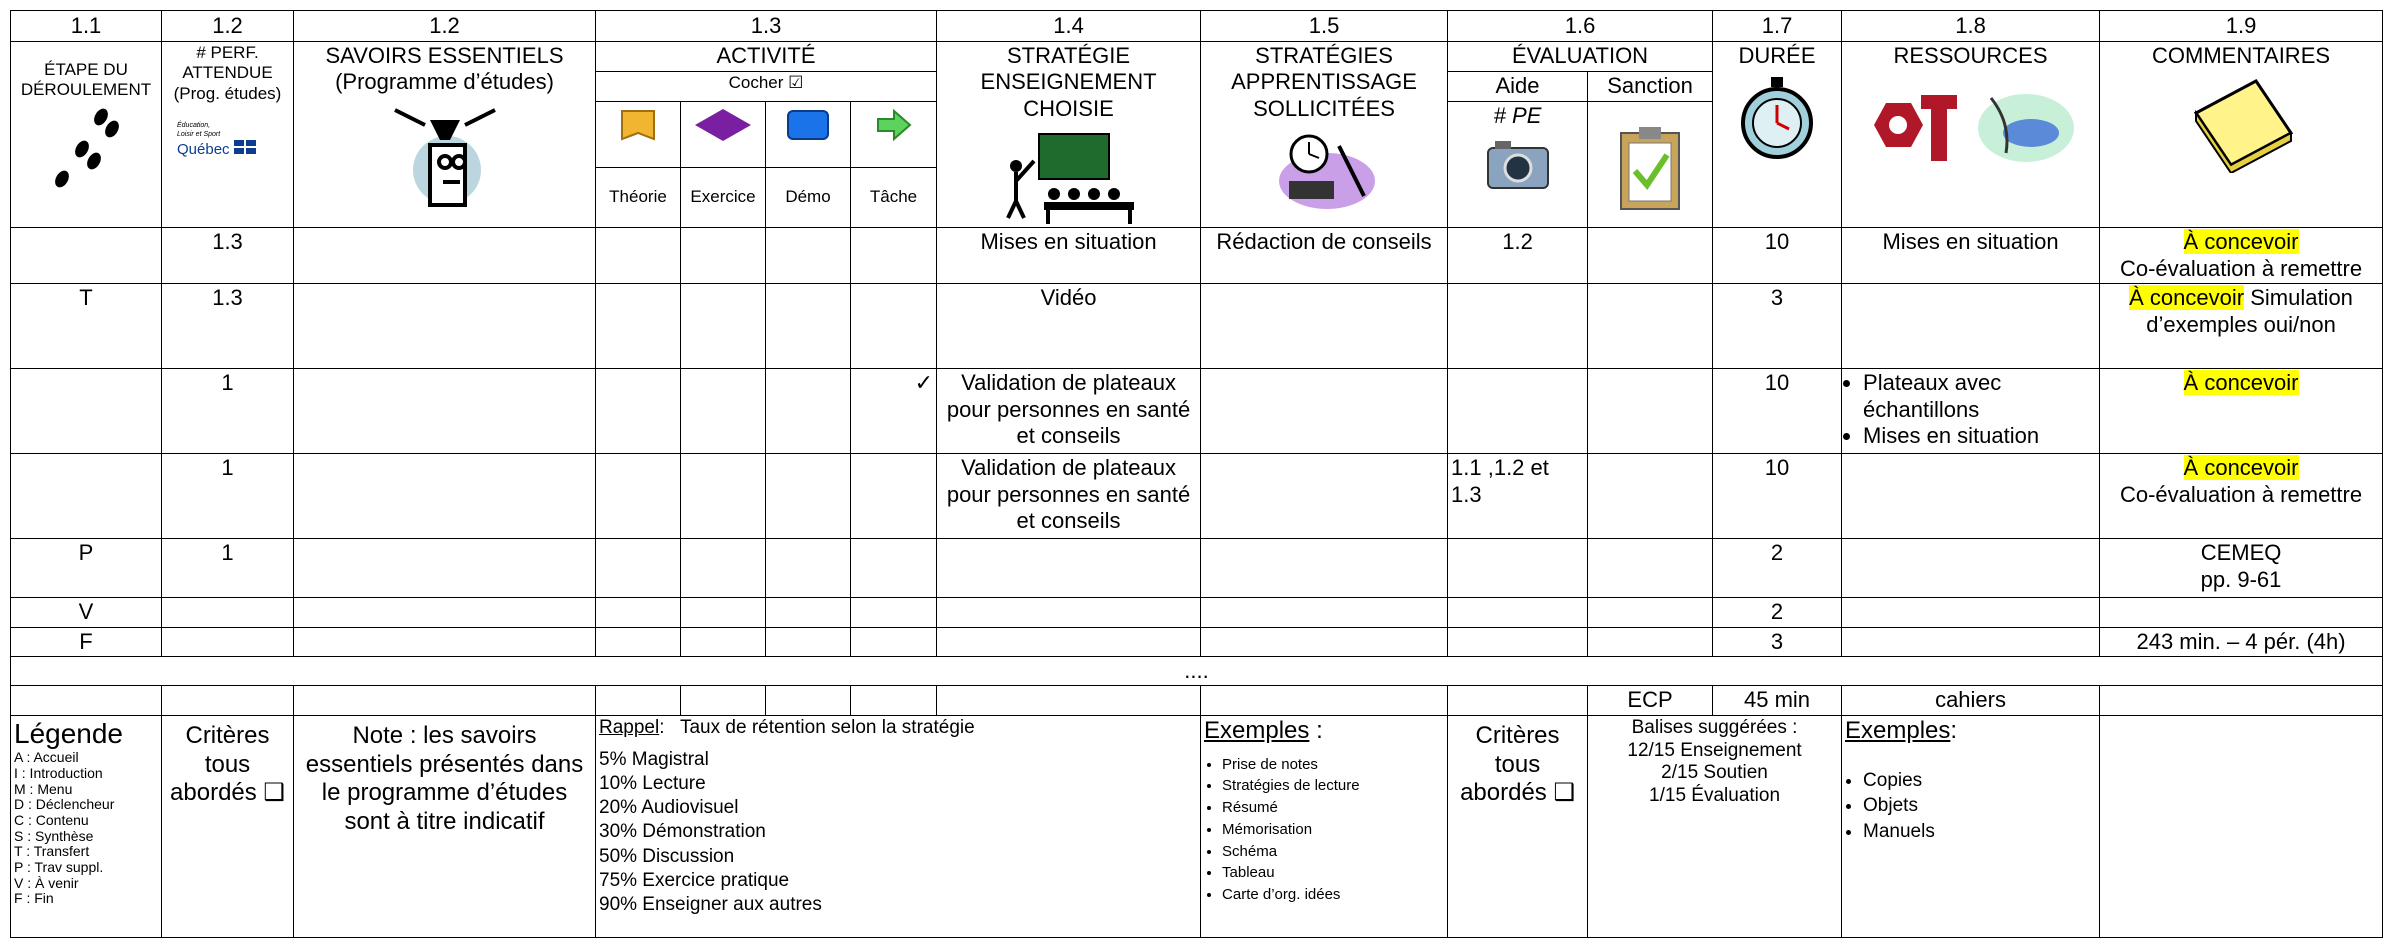 Image resolution: width=2387 pixels, height=938 pixels. Describe the element at coordinates (1971, 256) in the screenshot. I see `data-cell: Mises en situation` at that location.